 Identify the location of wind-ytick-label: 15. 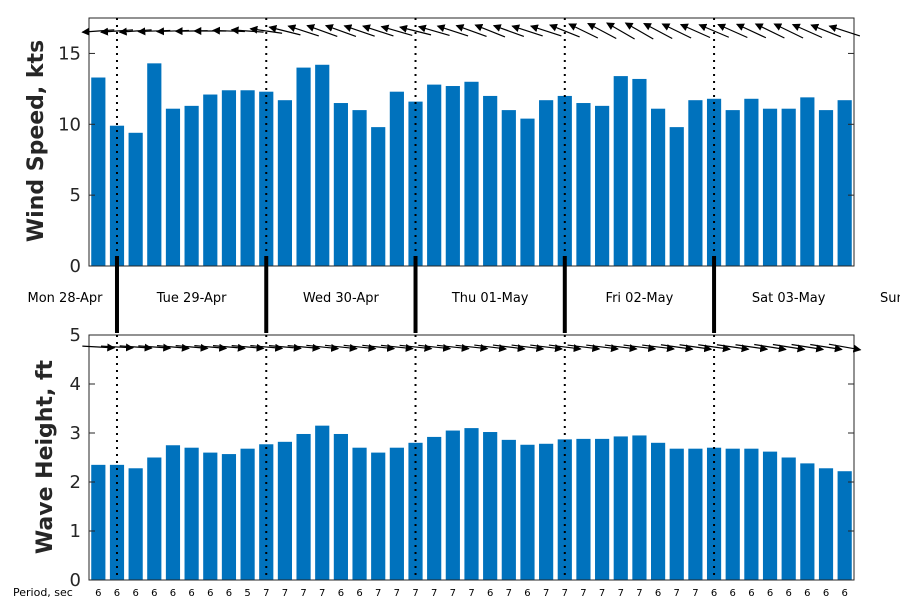
(69, 53).